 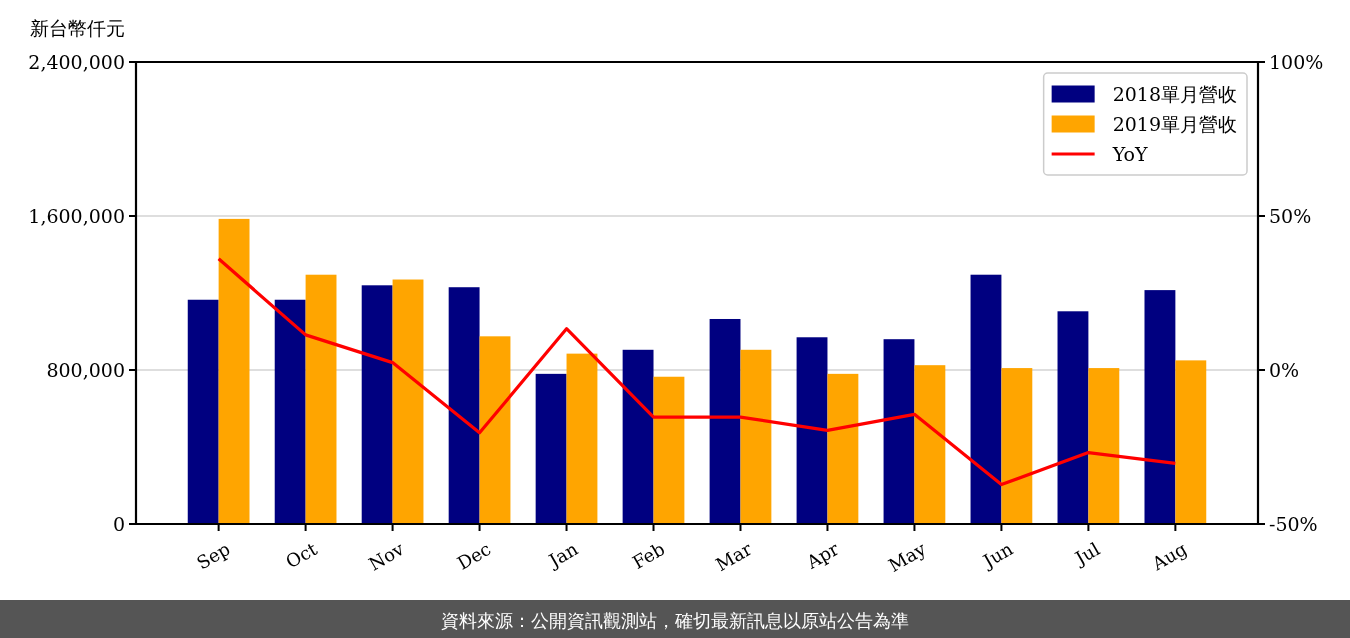 What do you see at coordinates (302, 555) in the screenshot?
I see `x-tick-label: Oct` at bounding box center [302, 555].